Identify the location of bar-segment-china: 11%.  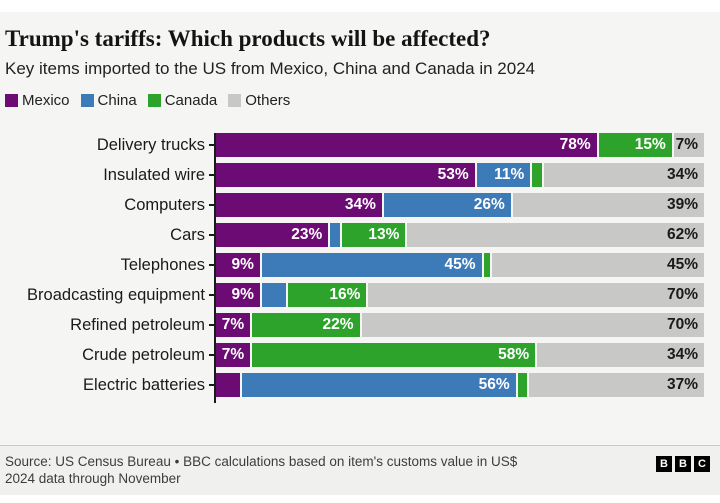
(503, 175).